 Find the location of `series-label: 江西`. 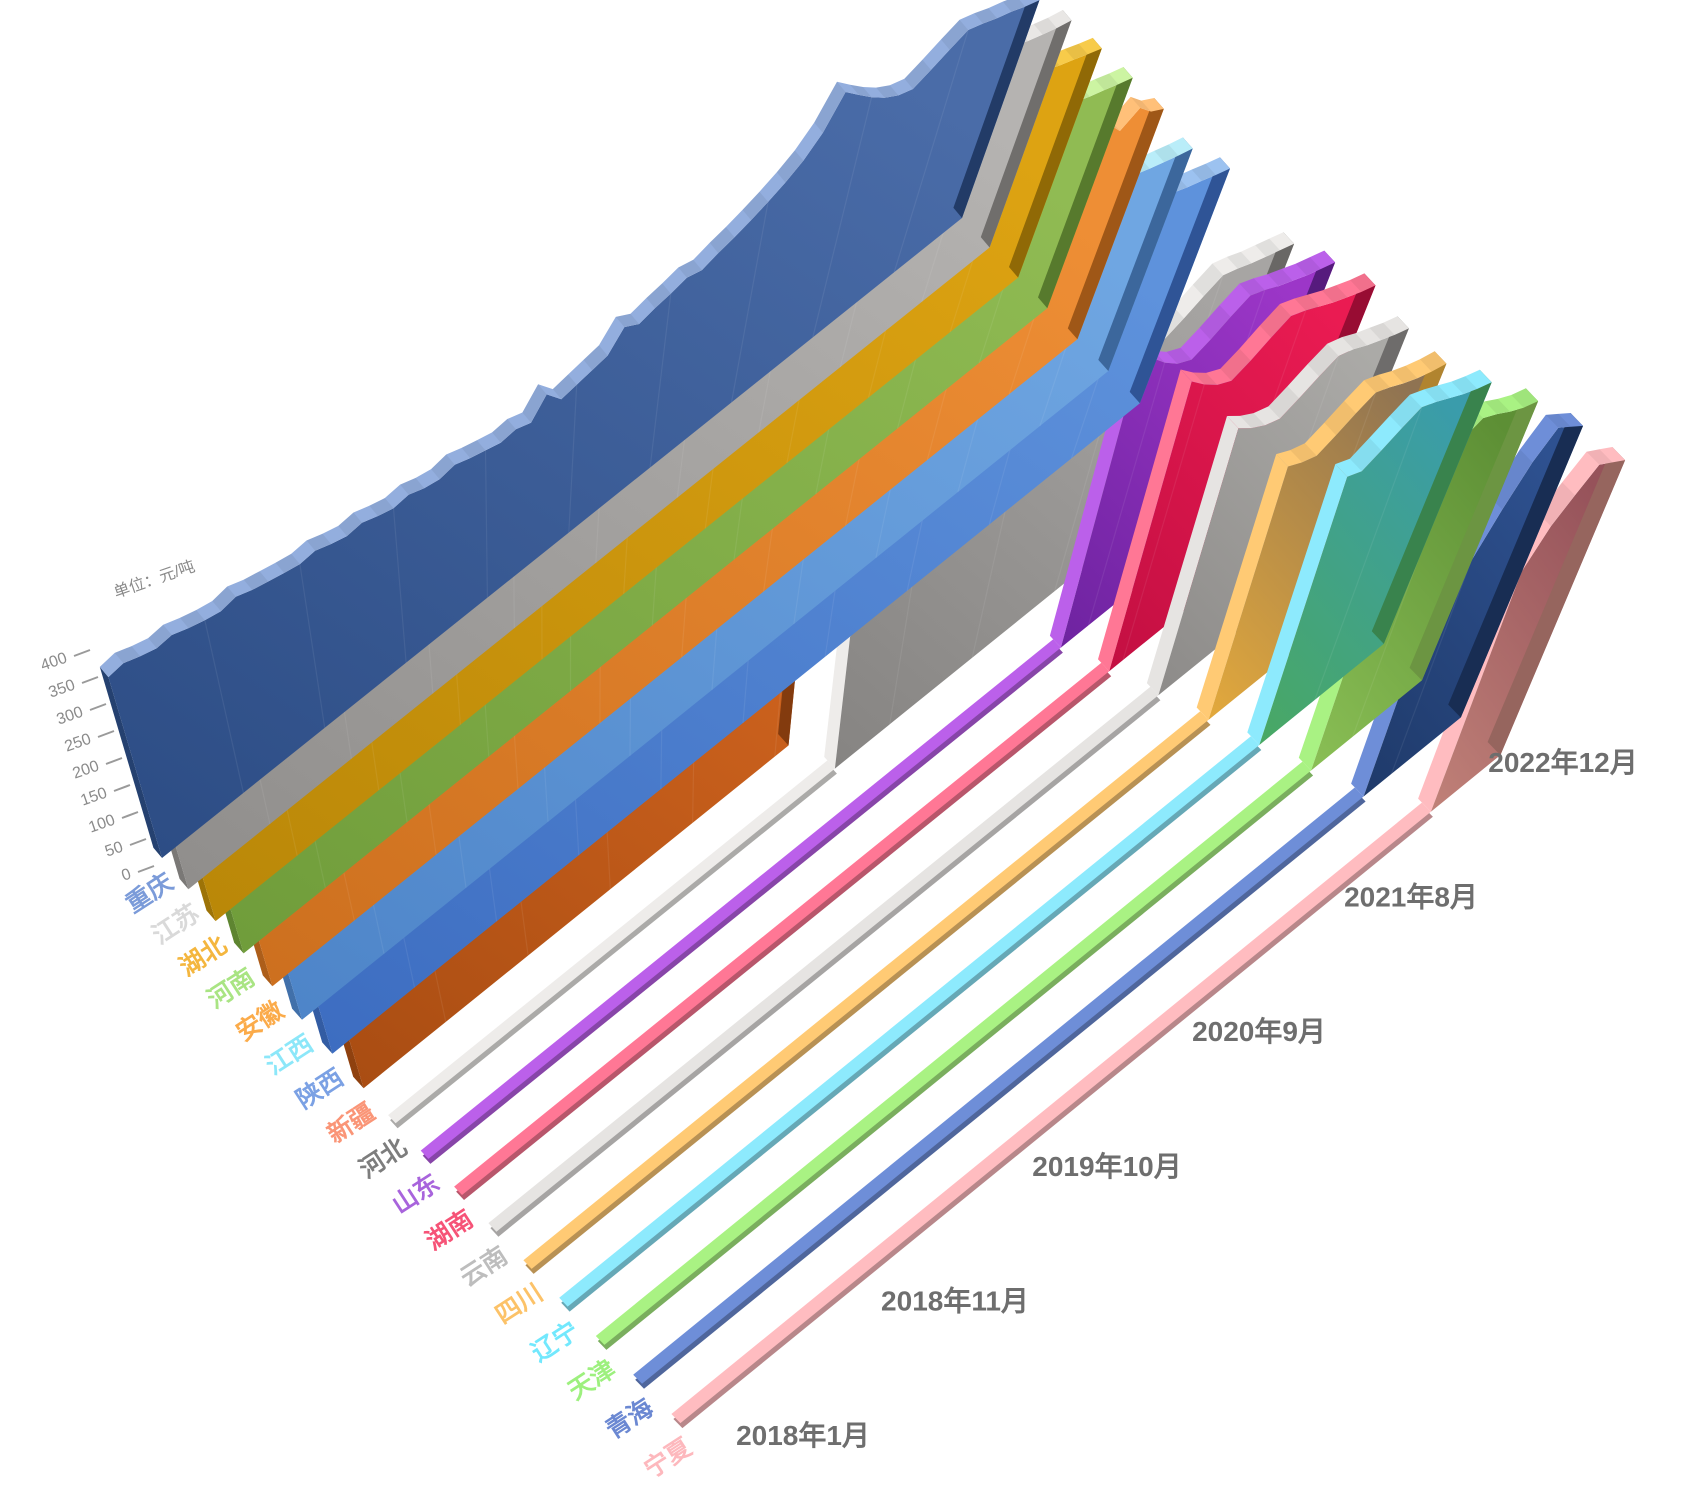

series-label: 江西 is located at coordinates (289, 1055).